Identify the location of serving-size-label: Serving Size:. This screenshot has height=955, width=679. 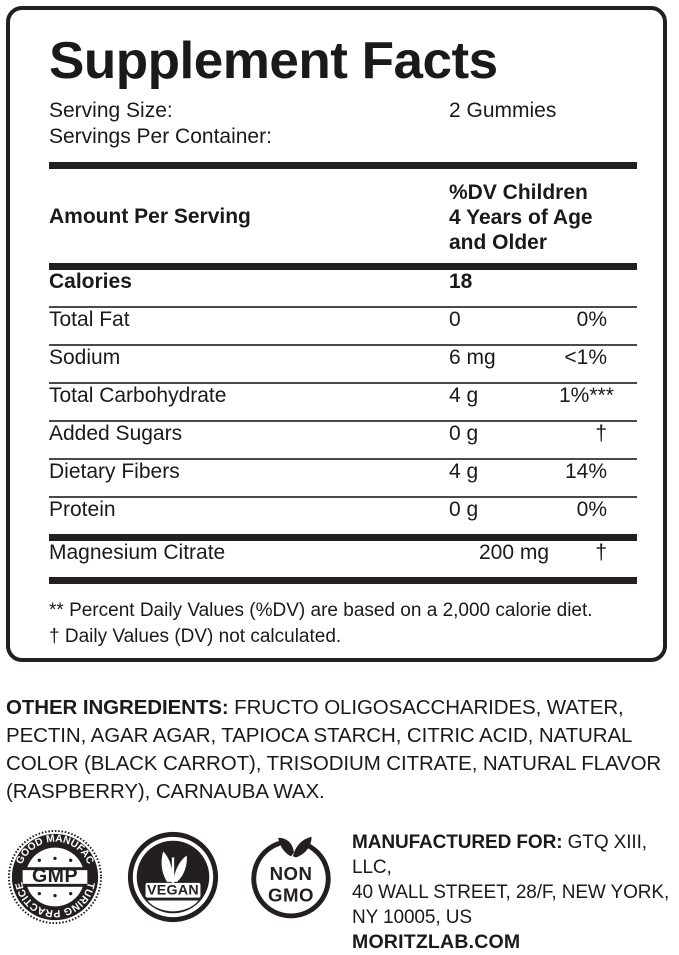
(111, 110).